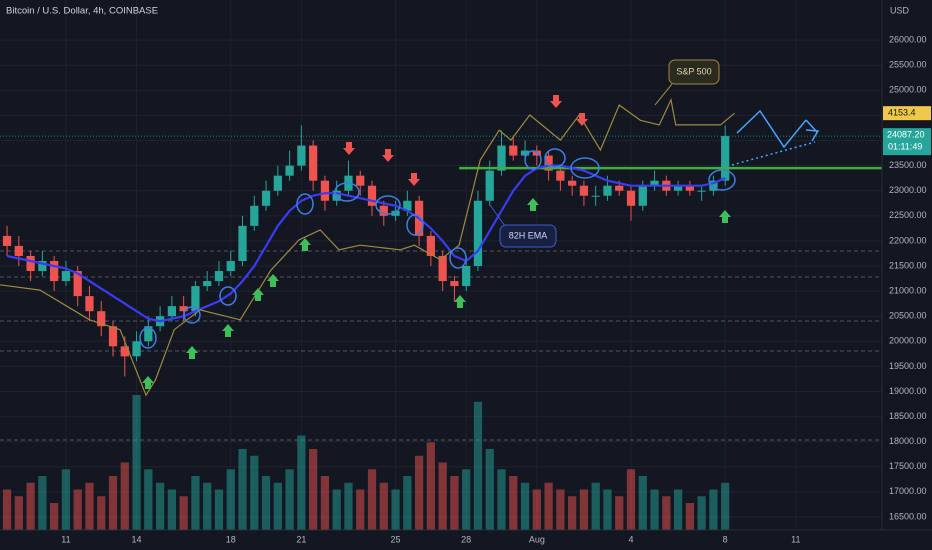 This screenshot has width=932, height=550. I want to click on x-tick-label: 4, so click(631, 539).